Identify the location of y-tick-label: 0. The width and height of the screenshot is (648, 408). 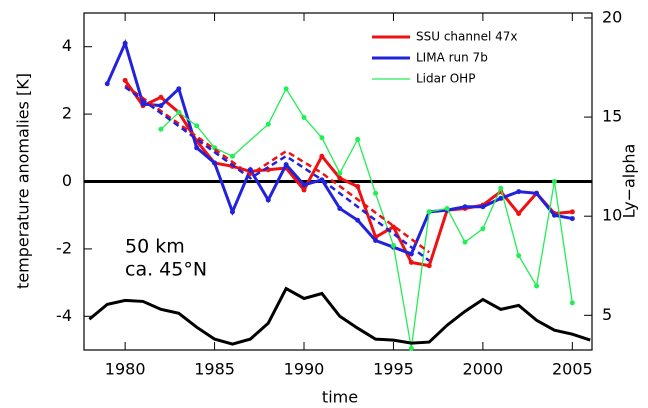
(67, 180).